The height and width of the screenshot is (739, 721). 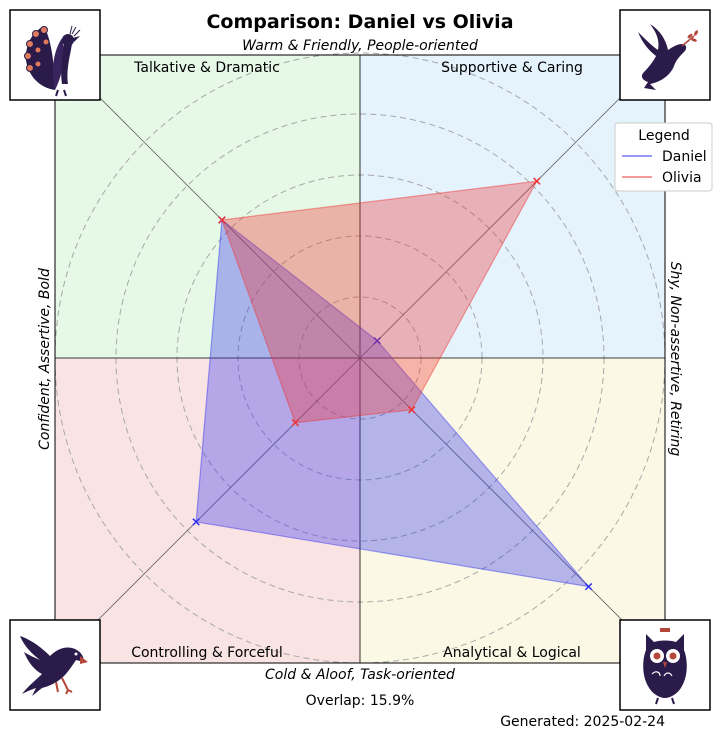 What do you see at coordinates (684, 157) in the screenshot?
I see `legend-entry-daniel: Daniel` at bounding box center [684, 157].